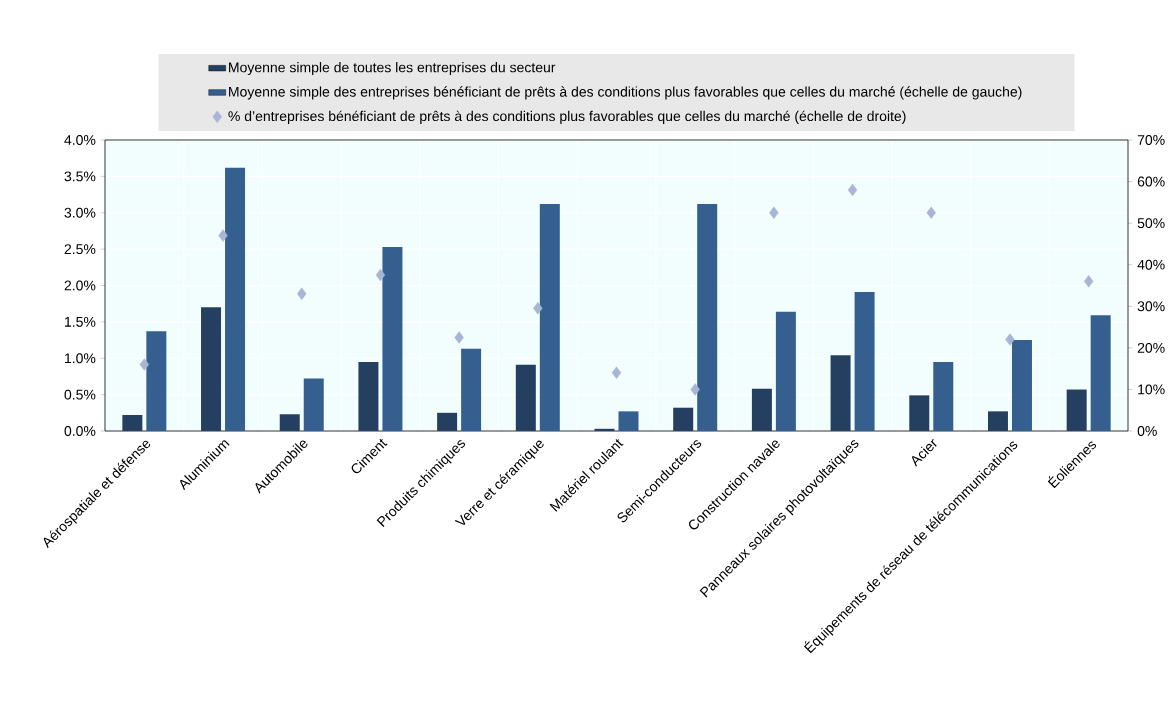  I want to click on y2-tick-label: 60%, so click(1151, 181).